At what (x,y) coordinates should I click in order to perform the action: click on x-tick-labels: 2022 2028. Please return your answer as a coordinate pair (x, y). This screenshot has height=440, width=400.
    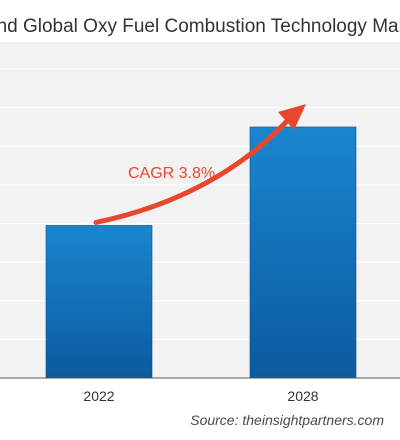
    Looking at the image, I should click on (200, 396).